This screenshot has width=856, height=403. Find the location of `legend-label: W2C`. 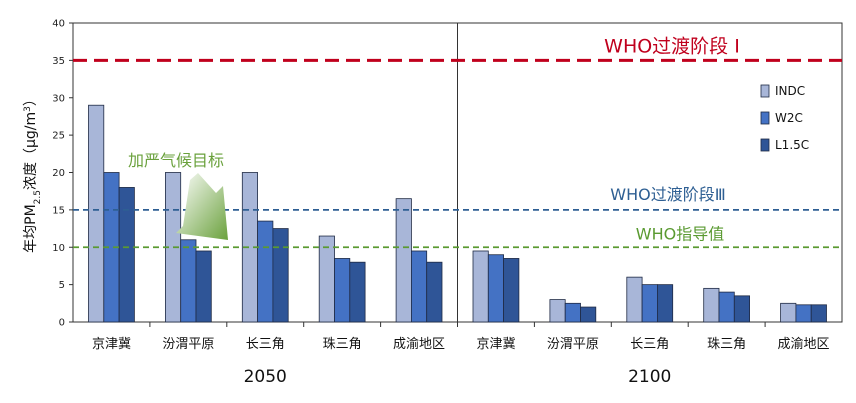

legend-label: W2C is located at coordinates (789, 118).